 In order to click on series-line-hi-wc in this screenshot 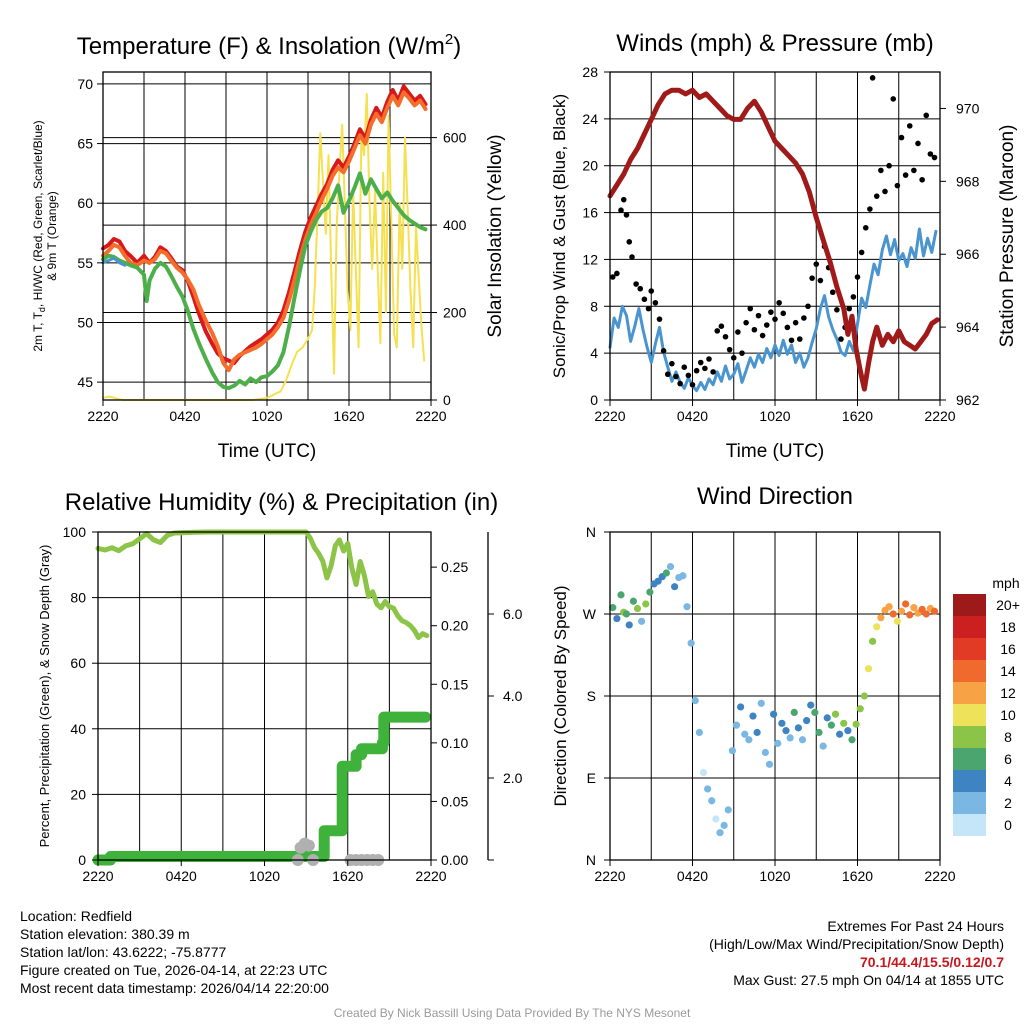, I will do `click(114, 261)`.